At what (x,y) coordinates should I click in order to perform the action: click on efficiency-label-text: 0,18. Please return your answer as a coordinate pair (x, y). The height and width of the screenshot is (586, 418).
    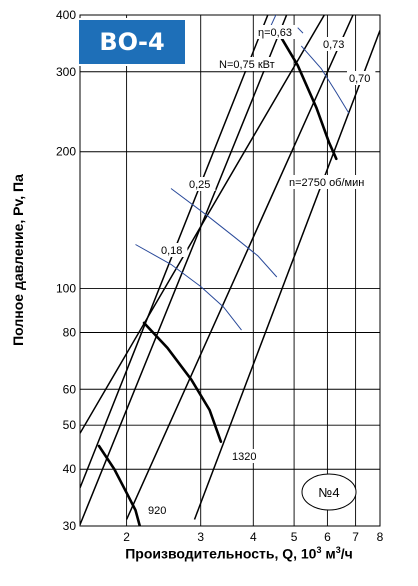
    Looking at the image, I should click on (171, 251).